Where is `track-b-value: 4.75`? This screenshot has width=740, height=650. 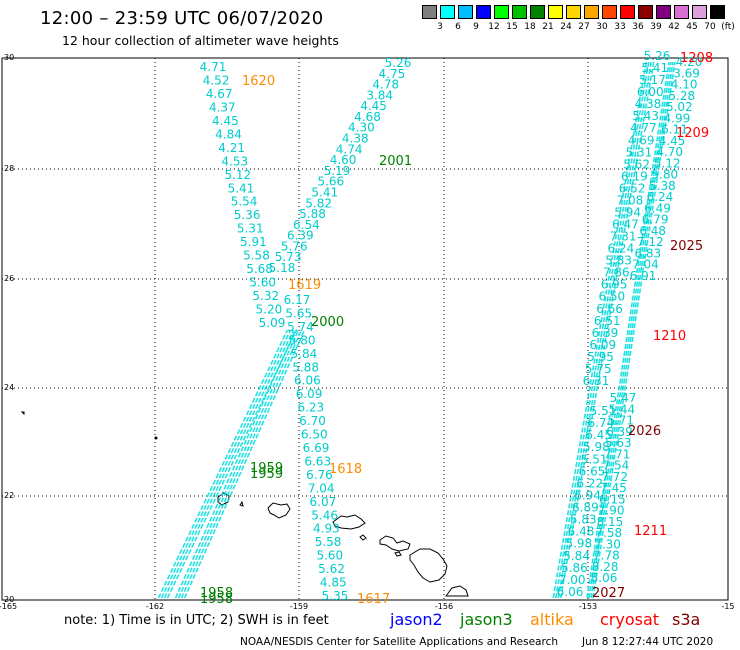 track-b-value: 4.75 is located at coordinates (392, 74).